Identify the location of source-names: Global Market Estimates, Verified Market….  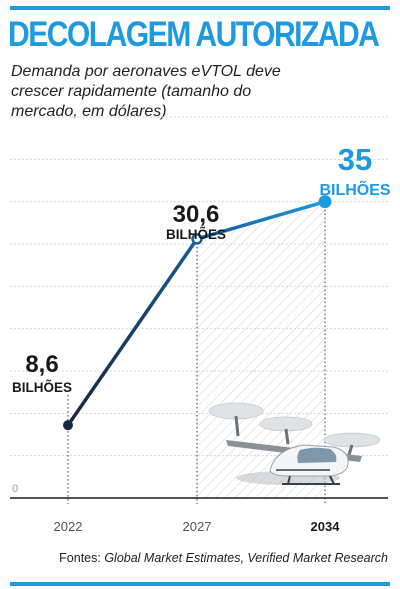
(246, 558).